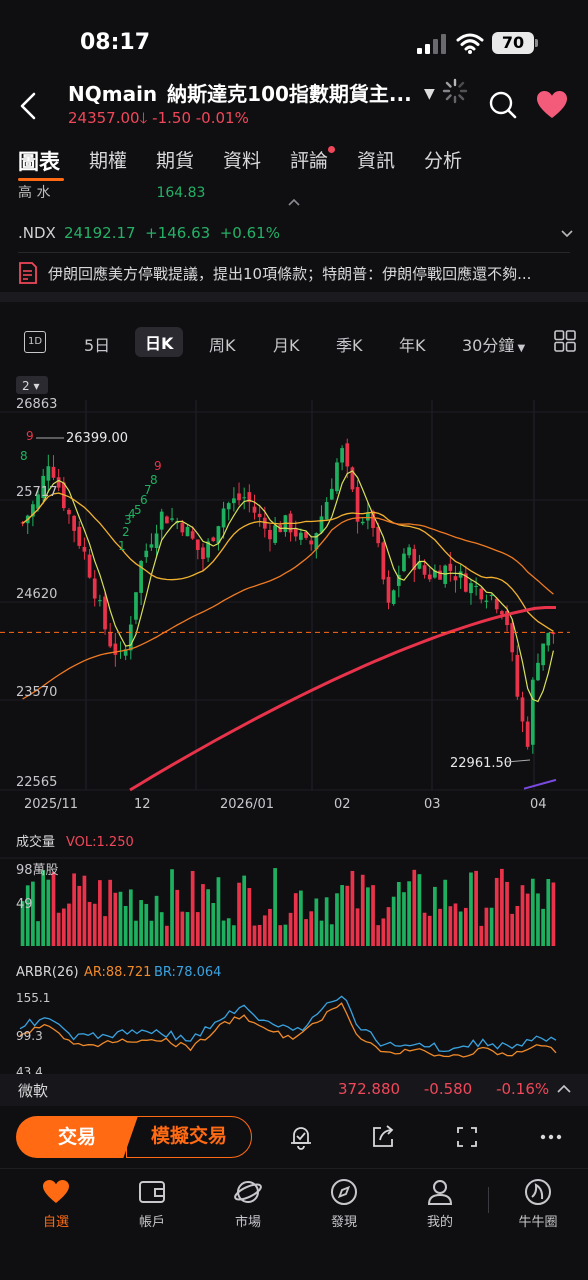  What do you see at coordinates (481, 763) in the screenshot?
I see `low-price-annotation: 22961.50` at bounding box center [481, 763].